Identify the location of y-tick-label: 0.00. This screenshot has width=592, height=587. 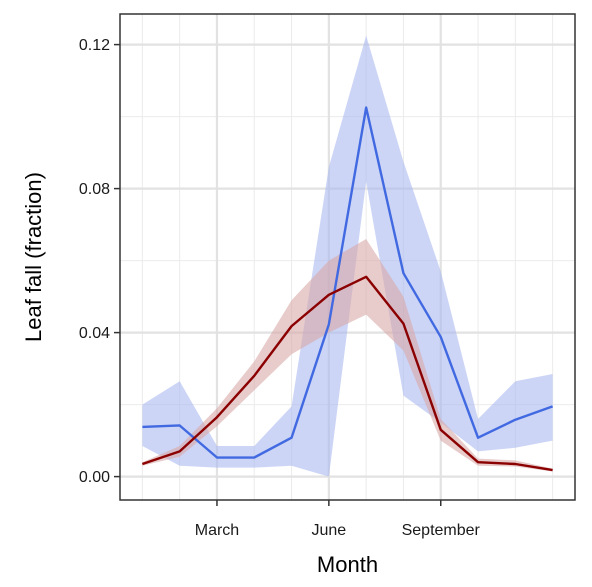
(94, 477).